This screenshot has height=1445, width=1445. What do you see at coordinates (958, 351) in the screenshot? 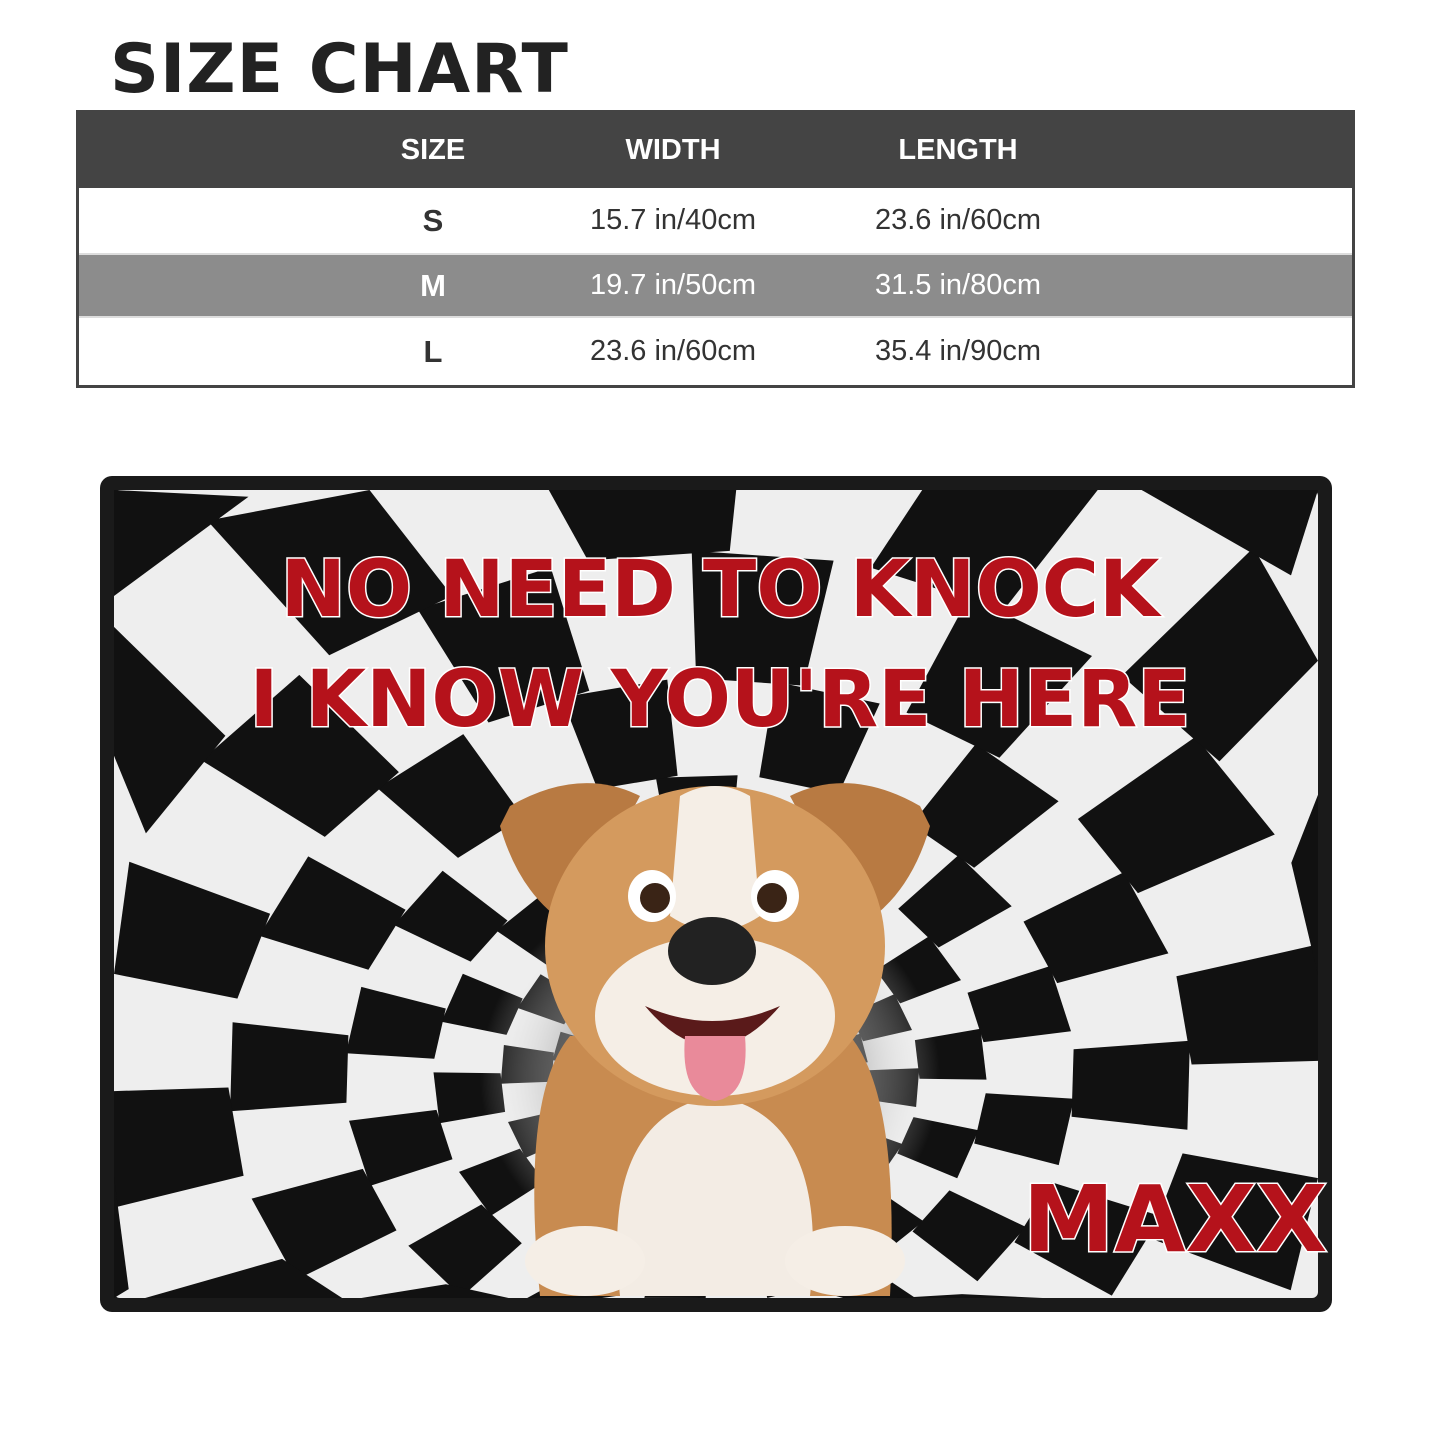
I see `length-cell: 35.4 in/90cm` at bounding box center [958, 351].